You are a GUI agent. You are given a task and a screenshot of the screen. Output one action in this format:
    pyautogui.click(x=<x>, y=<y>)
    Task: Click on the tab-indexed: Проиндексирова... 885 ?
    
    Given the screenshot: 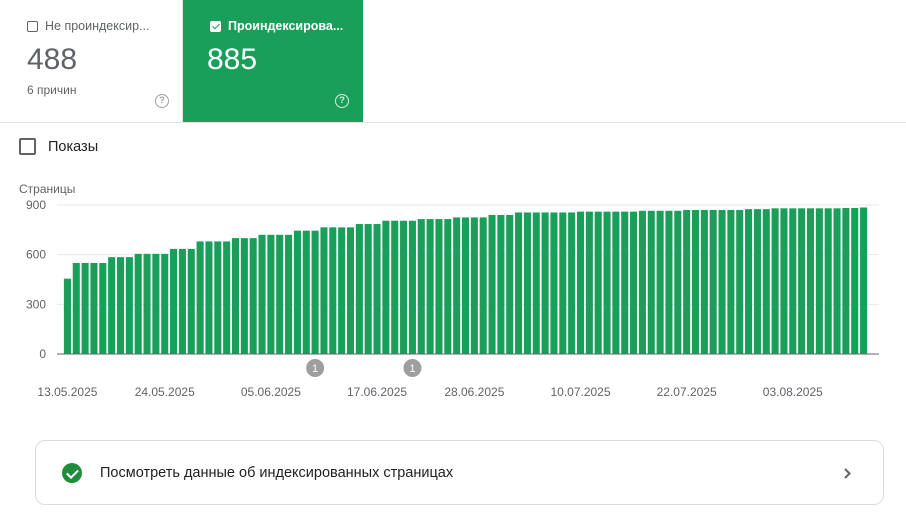 What is the action you would take?
    pyautogui.click(x=273, y=61)
    